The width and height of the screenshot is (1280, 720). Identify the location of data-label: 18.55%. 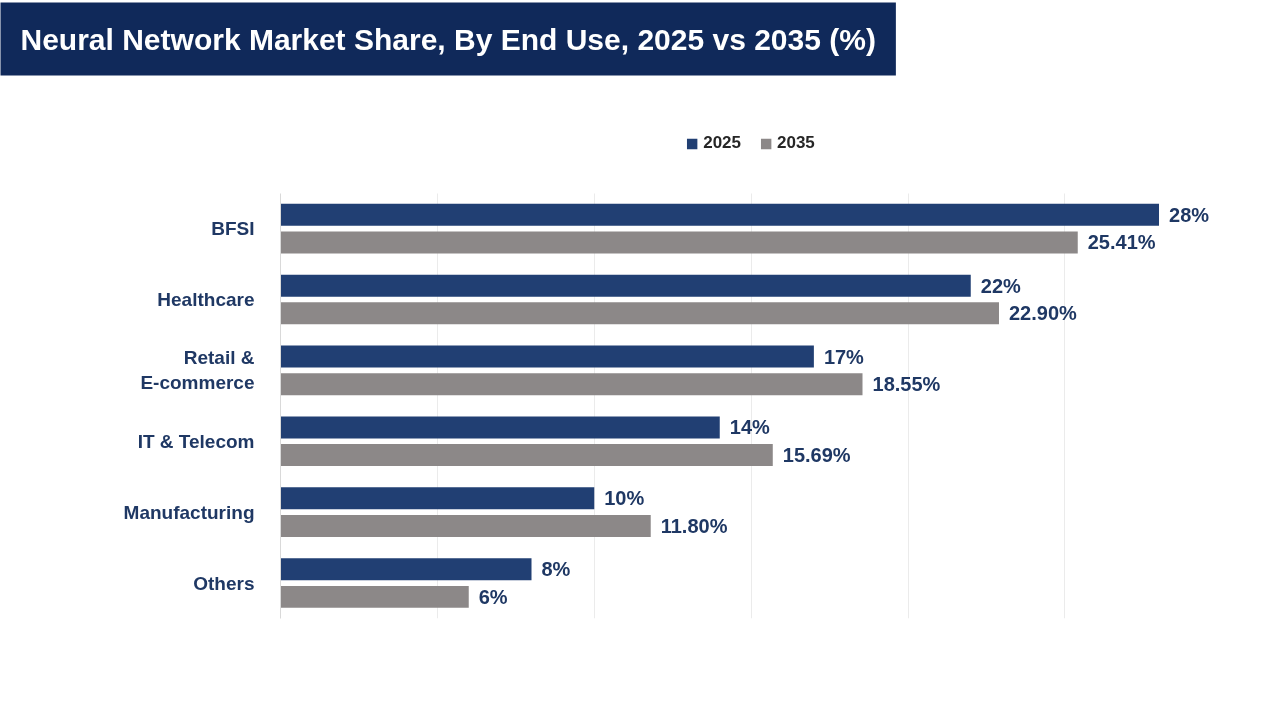
(906, 384).